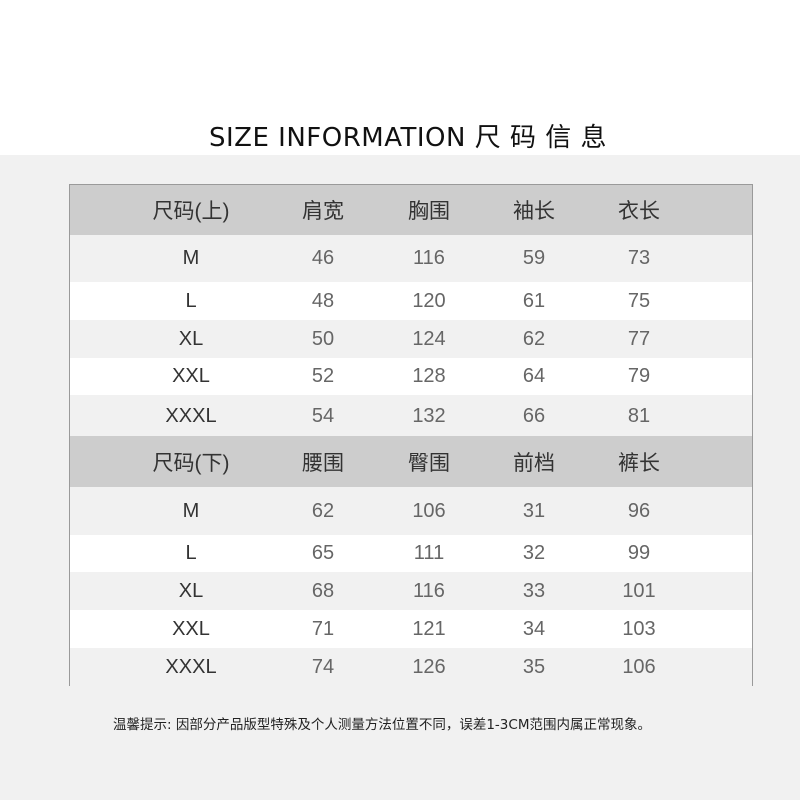 The image size is (800, 800). I want to click on measurement-cell: 46, so click(323, 258).